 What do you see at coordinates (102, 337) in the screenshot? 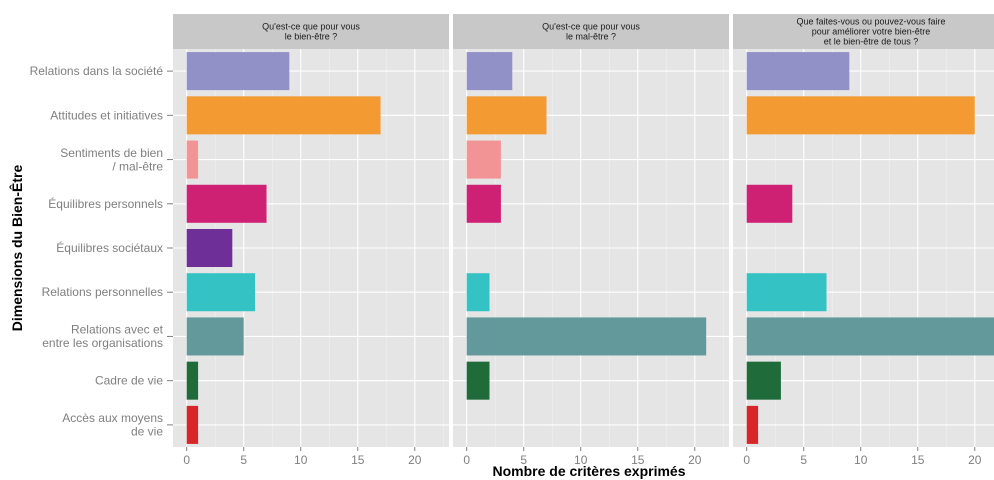
I see `category-label: Relations avec et entre les organisations` at bounding box center [102, 337].